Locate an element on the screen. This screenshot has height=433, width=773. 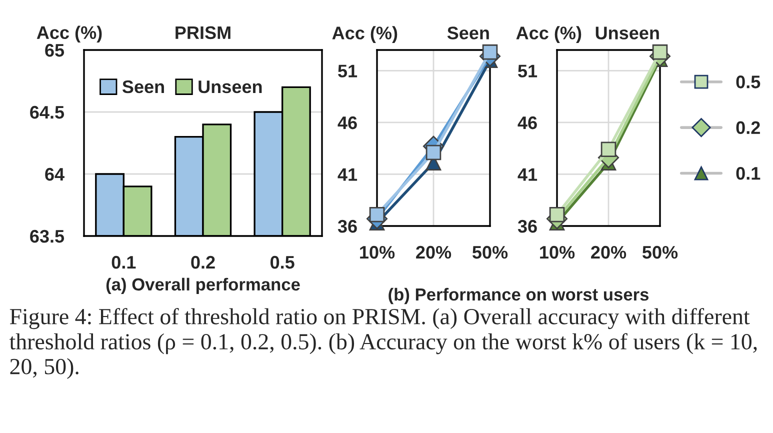
x-axis-title: (b) Performance on worst users is located at coordinates (518, 296).